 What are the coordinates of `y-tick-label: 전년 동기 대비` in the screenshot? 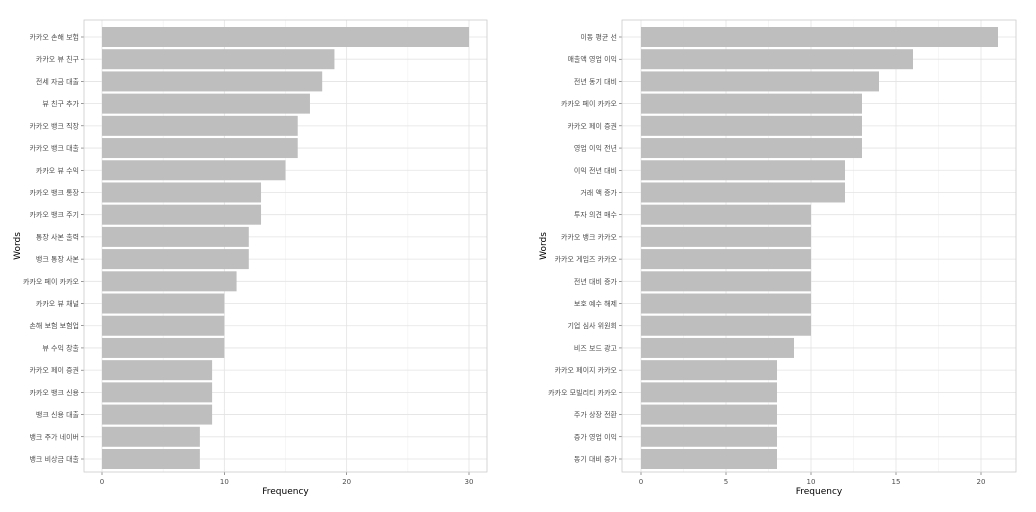 It's located at (595, 81).